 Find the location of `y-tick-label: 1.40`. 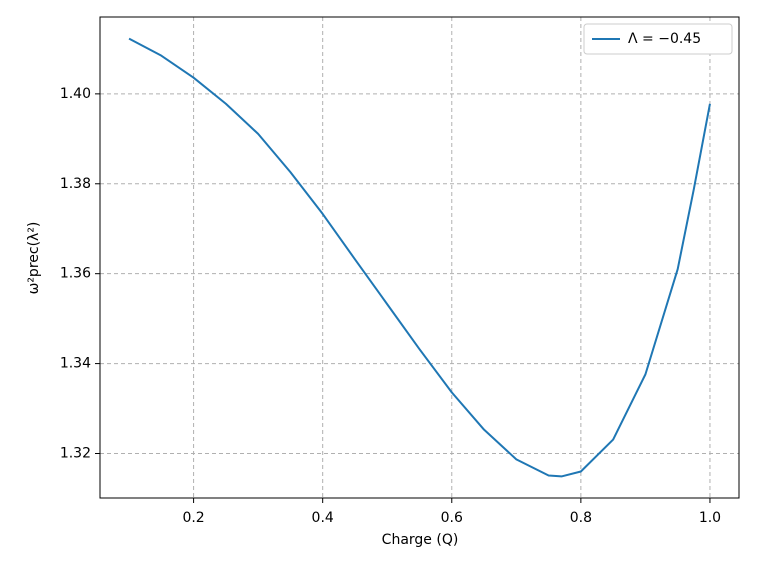

y-tick-label: 1.40 is located at coordinates (75, 94).